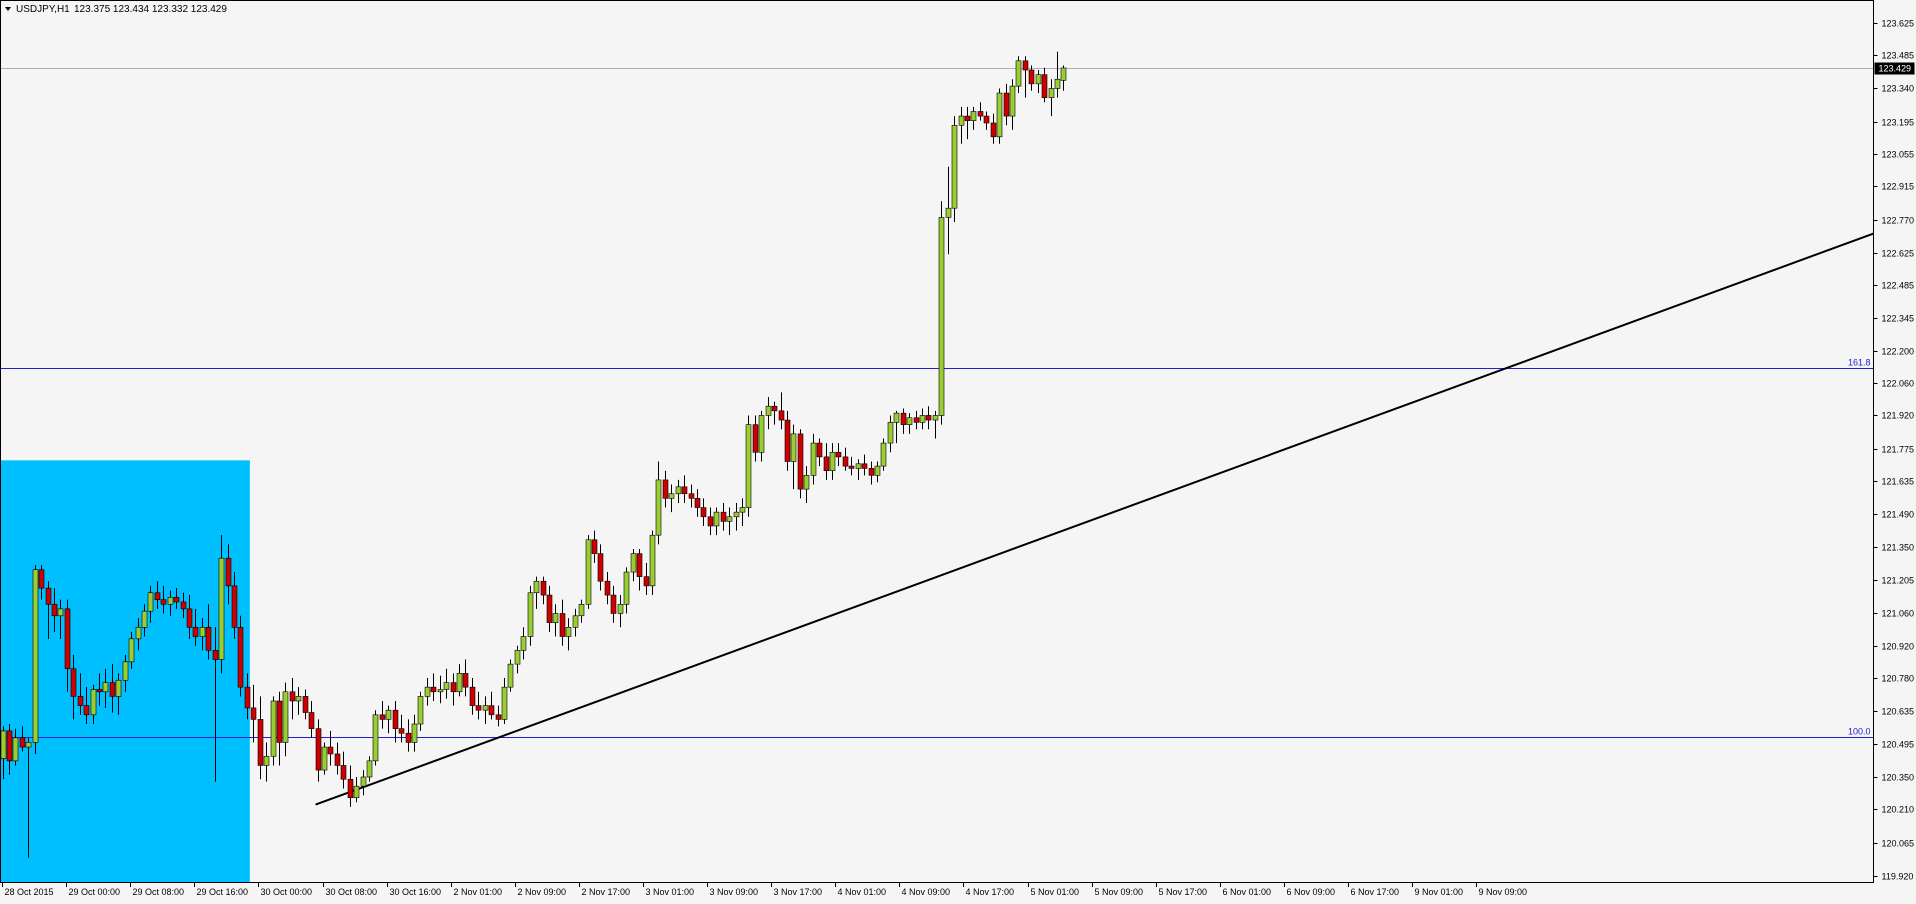  I want to click on y-tick-label: 120.495, so click(1898, 745).